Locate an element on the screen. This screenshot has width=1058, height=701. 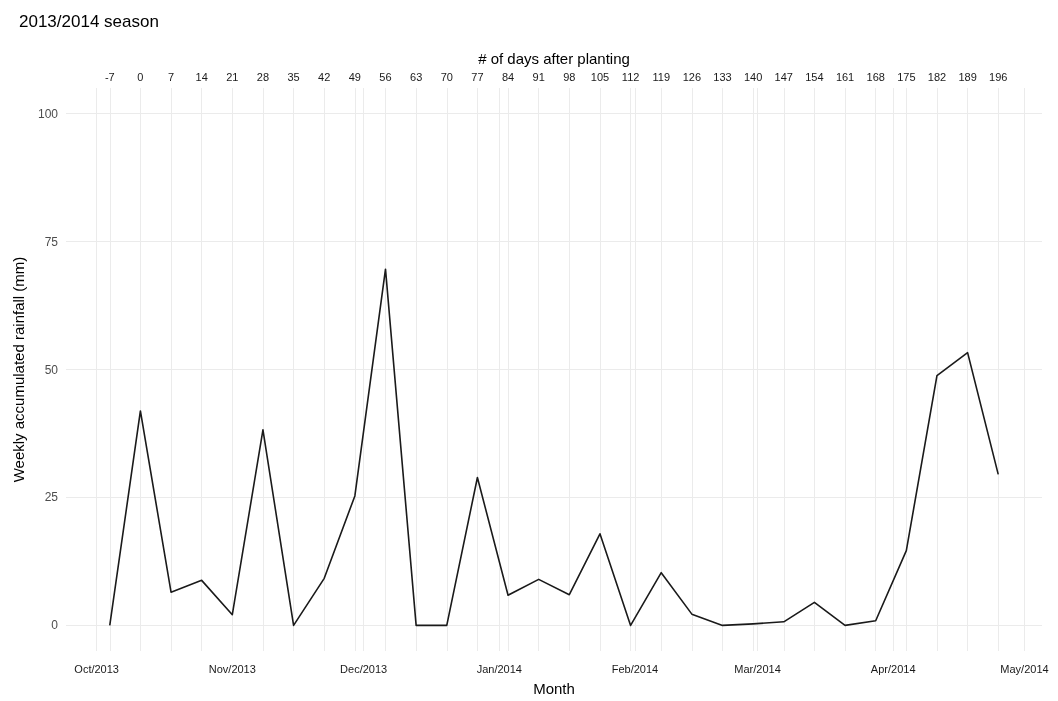
x2-tick-label: 147 is located at coordinates (783, 76).